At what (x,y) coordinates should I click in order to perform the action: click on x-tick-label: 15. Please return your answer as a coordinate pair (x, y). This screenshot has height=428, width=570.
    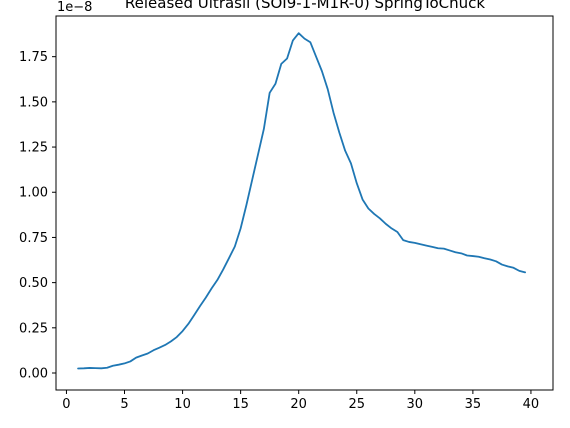
    Looking at the image, I should click on (240, 404).